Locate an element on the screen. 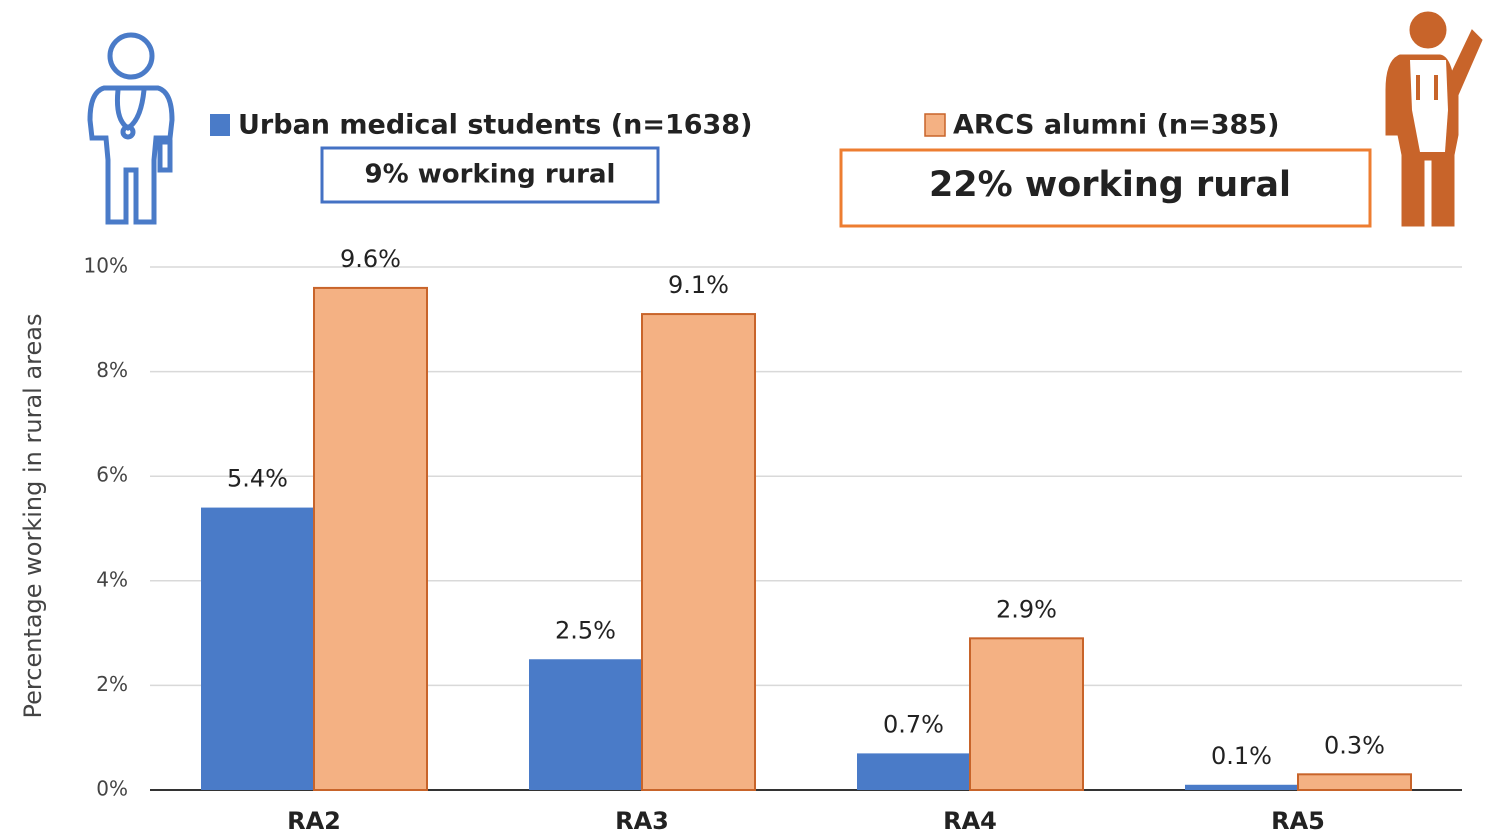 Image resolution: width=1495 pixels, height=837 pixels. y-tick-label: 2% is located at coordinates (112, 684).